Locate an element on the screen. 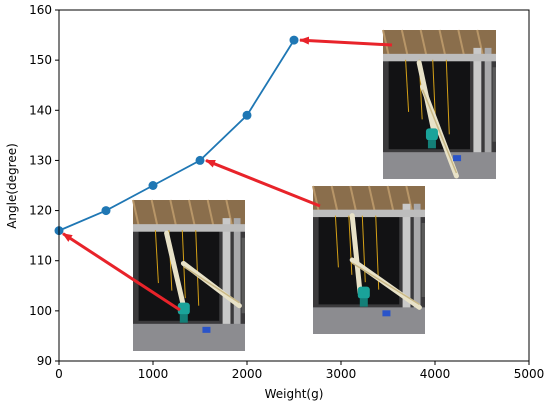 This screenshot has height=406, width=550. x-tick-label: 3000 is located at coordinates (341, 374).